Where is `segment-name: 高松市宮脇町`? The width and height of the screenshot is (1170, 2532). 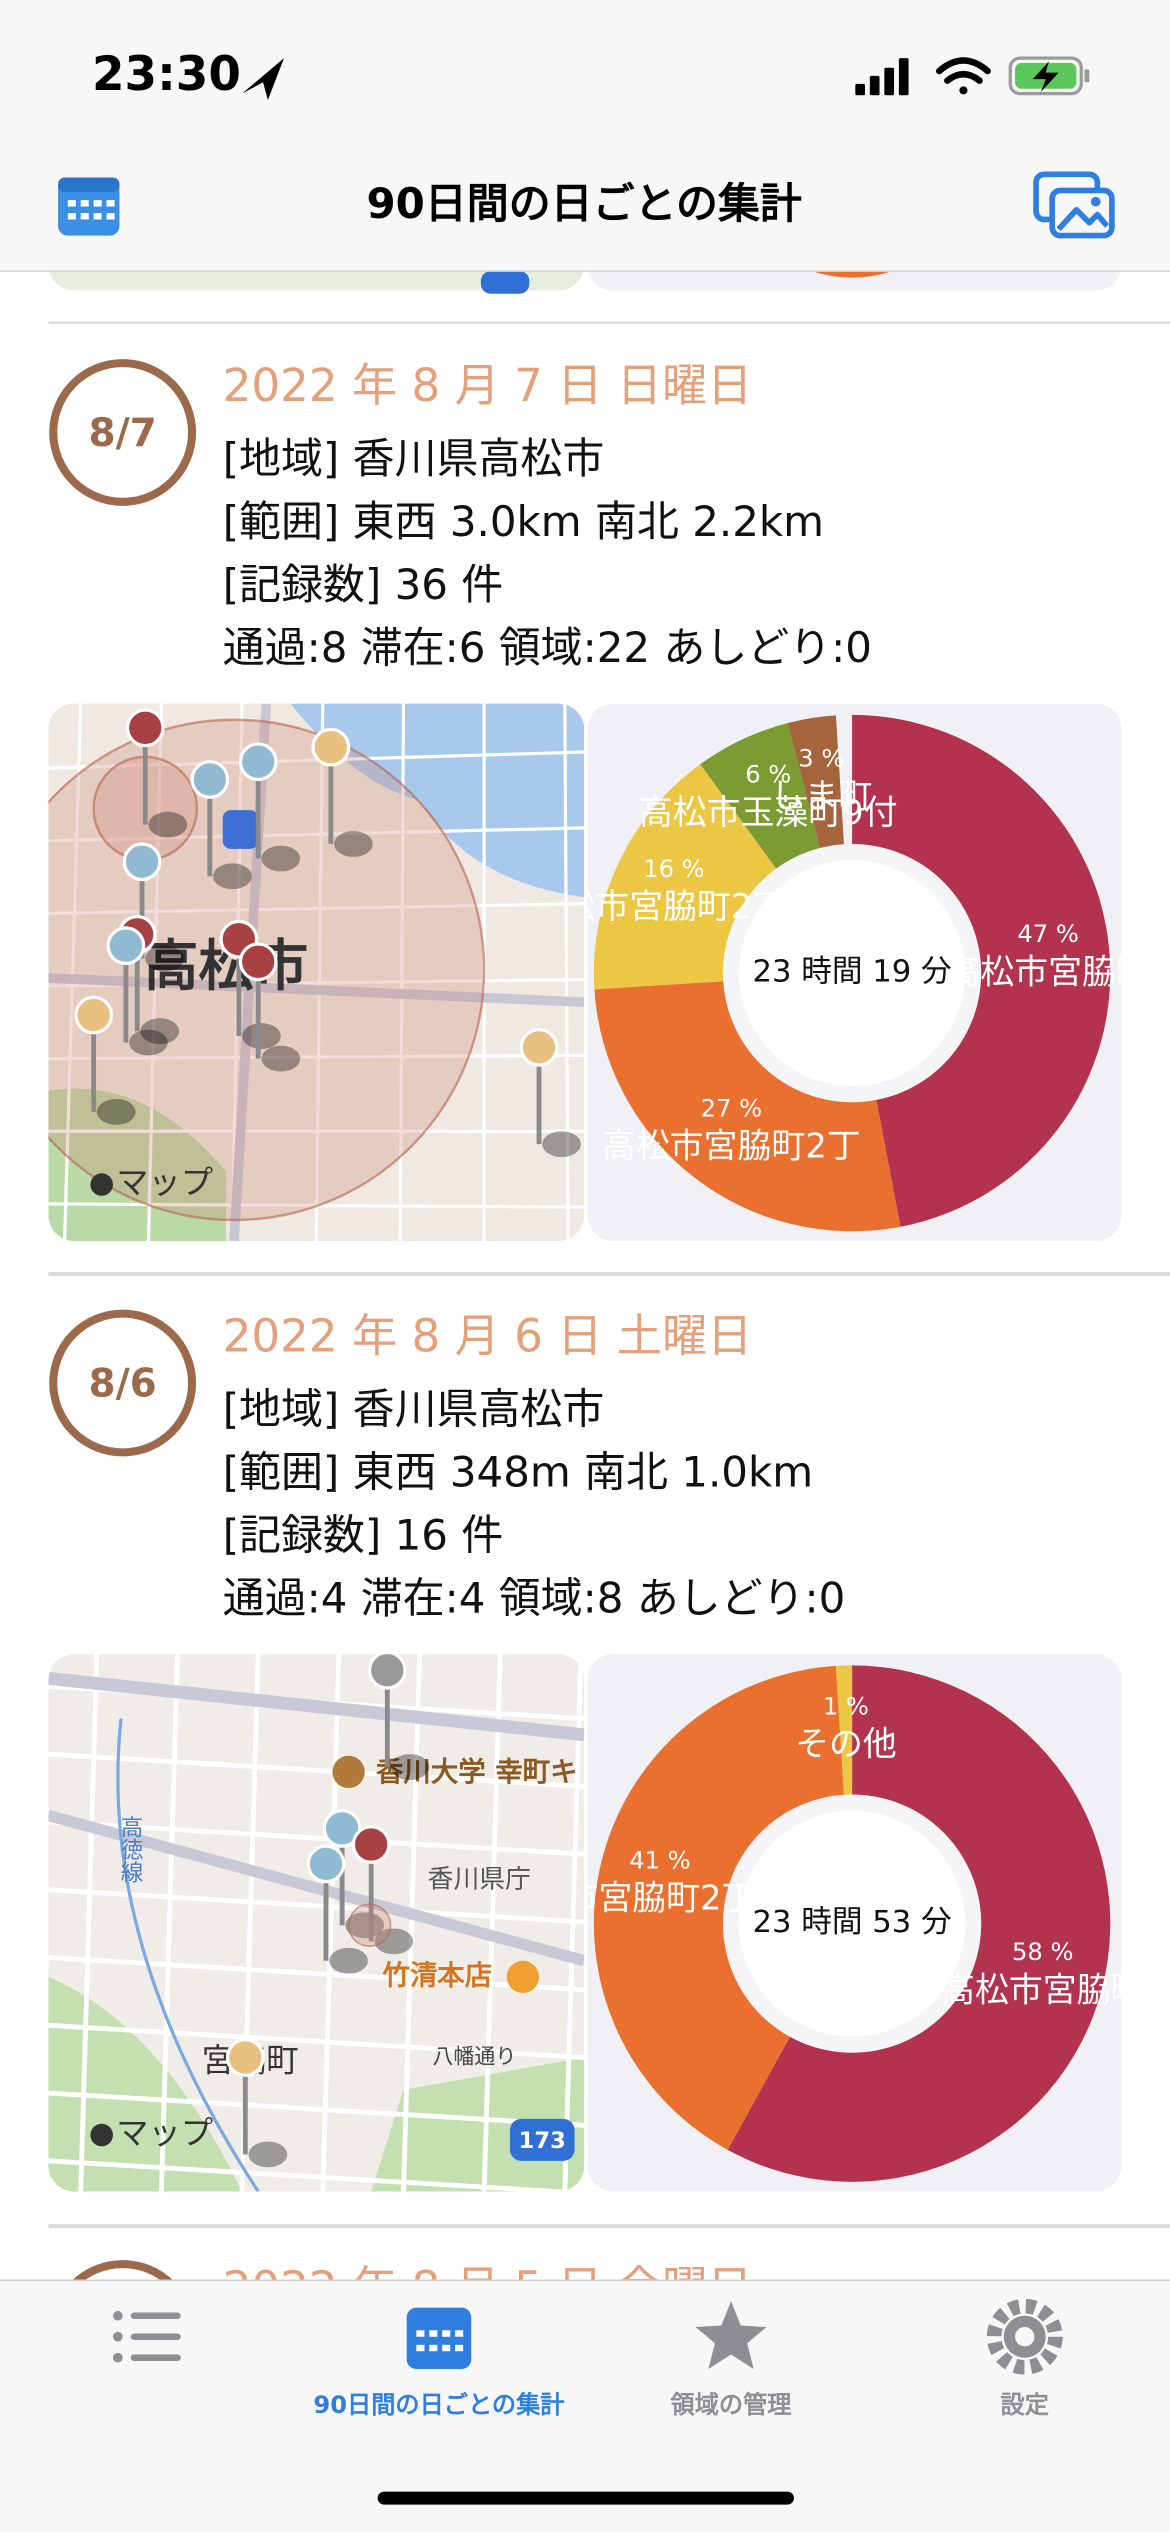
segment-name: 高松市宮脇町 is located at coordinates (1047, 971).